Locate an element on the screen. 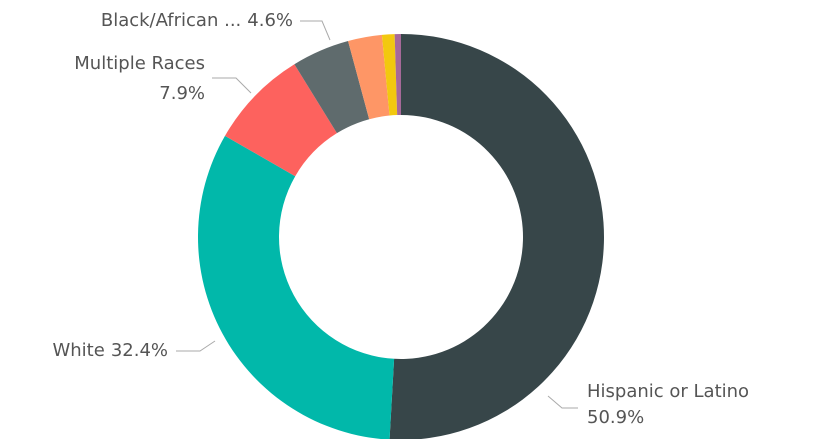 Image resolution: width=825 pixels, height=439 pixels. value-label: 50.9% is located at coordinates (615, 417).